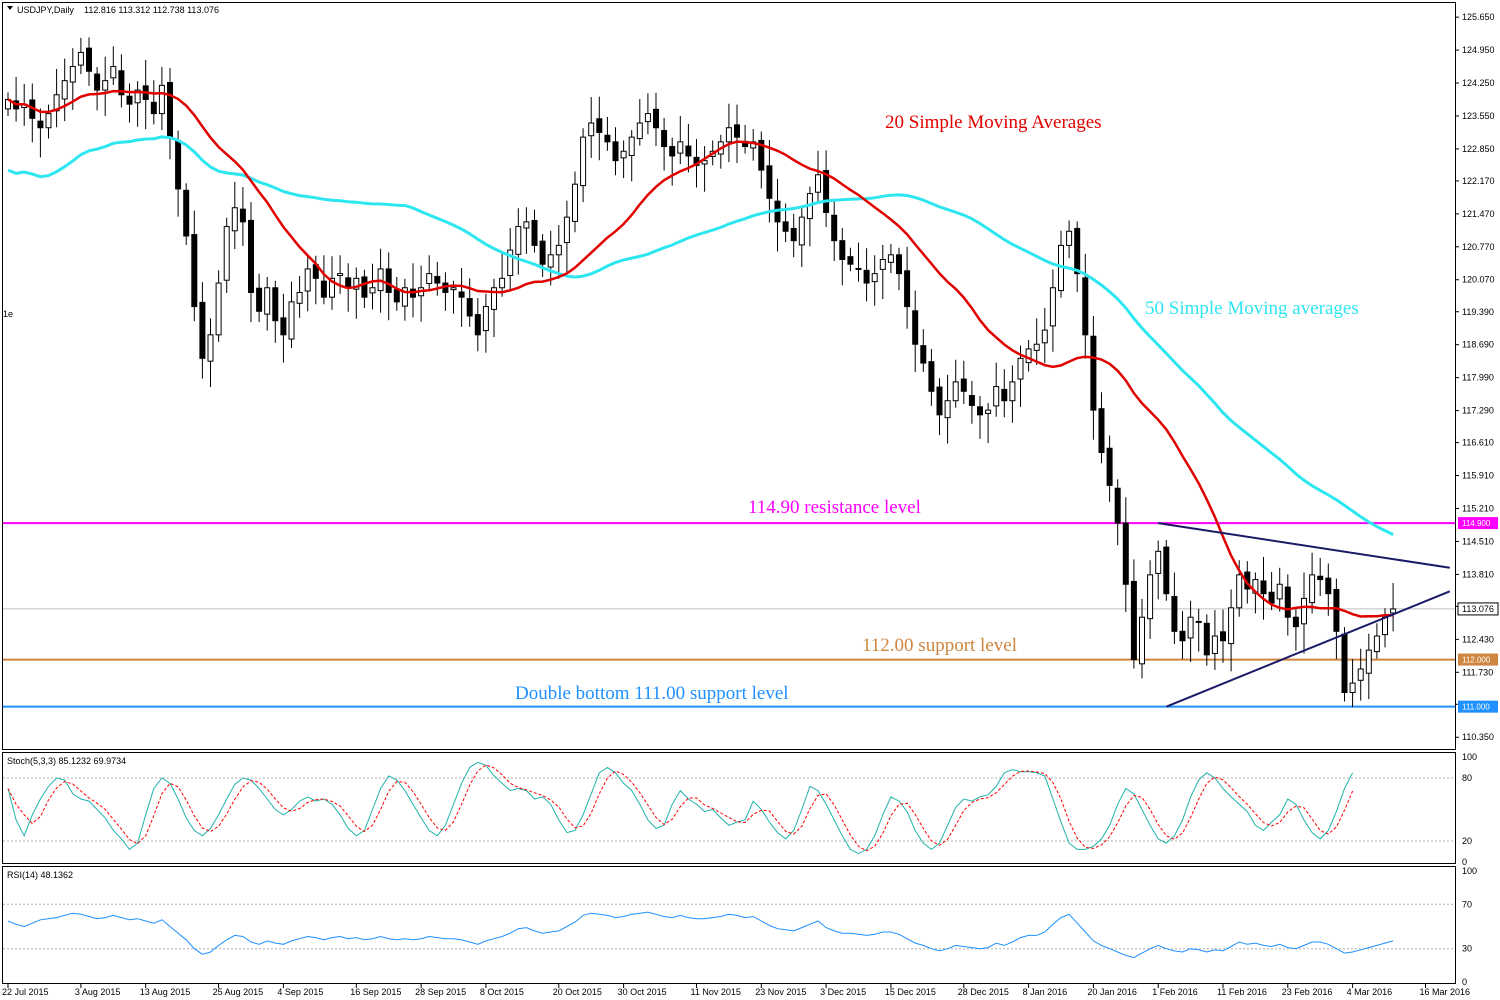 Image resolution: width=1500 pixels, height=1000 pixels. Describe the element at coordinates (1478, 378) in the screenshot. I see `price-tick-label: 117.990` at that location.